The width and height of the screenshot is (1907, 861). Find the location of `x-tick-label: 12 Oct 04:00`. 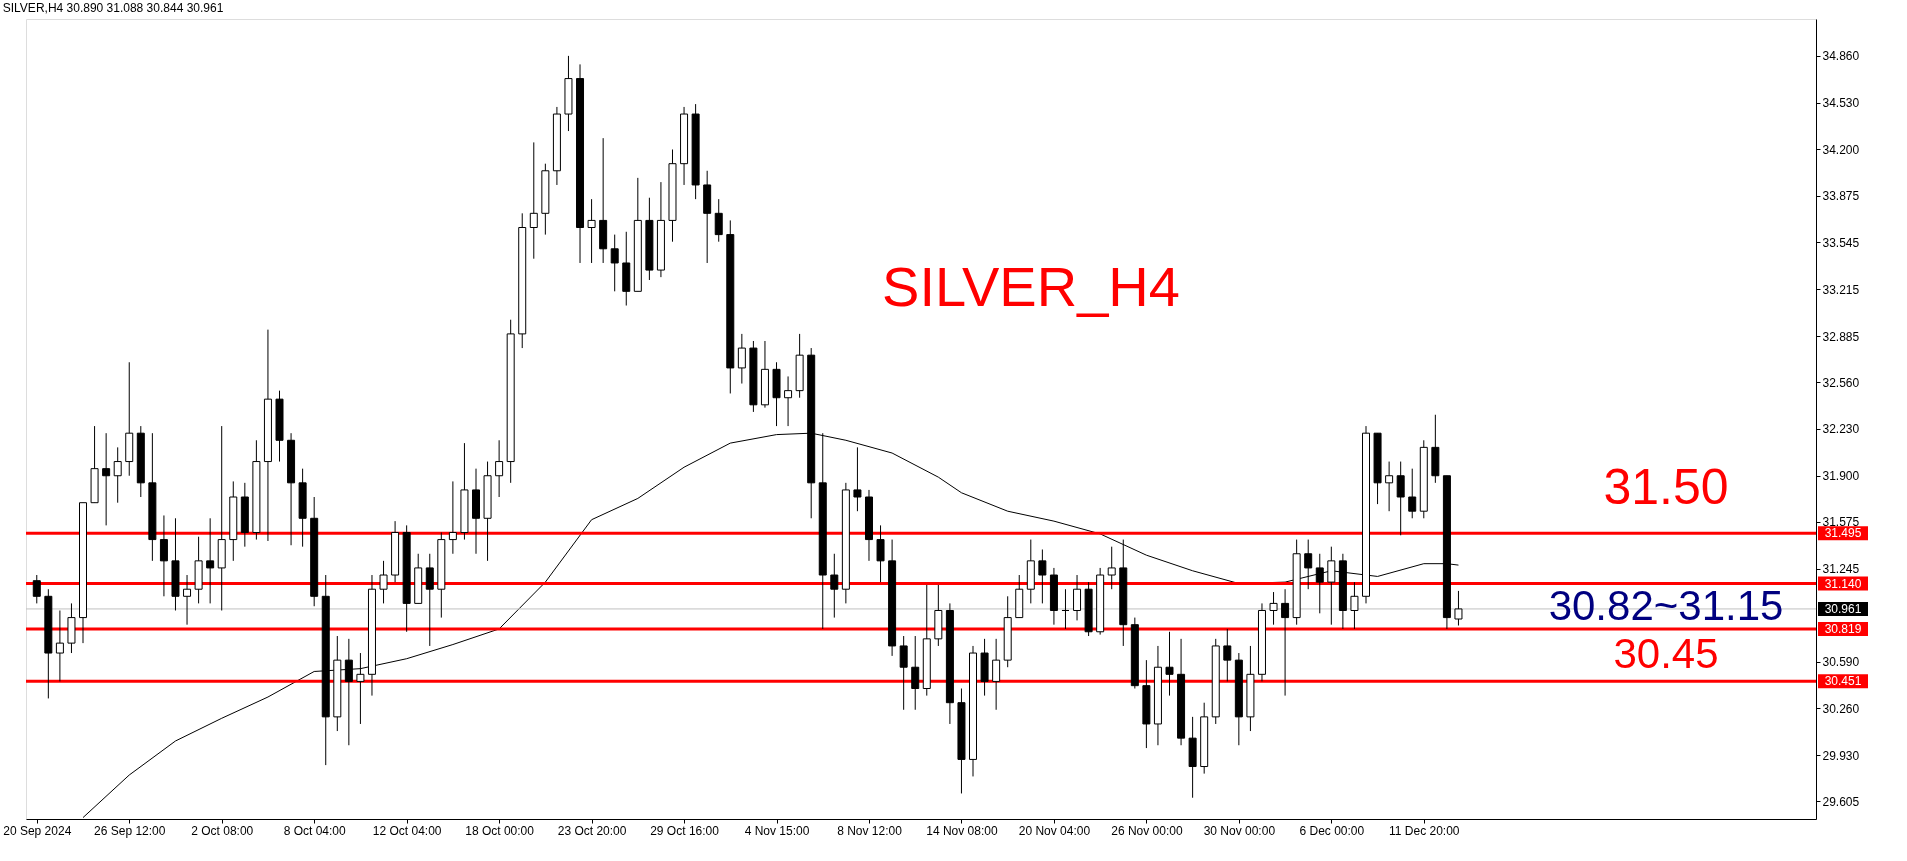

x-tick-label: 12 Oct 04:00 is located at coordinates (407, 830).